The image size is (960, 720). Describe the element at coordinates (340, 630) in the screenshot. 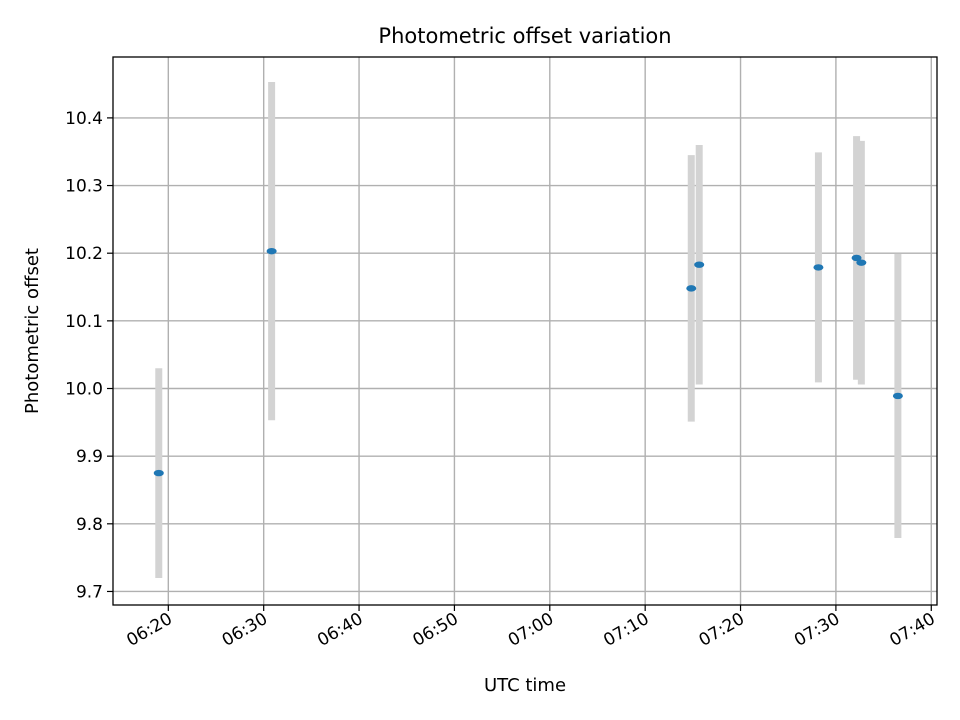

I see `x-tick-label: 06:40` at that location.